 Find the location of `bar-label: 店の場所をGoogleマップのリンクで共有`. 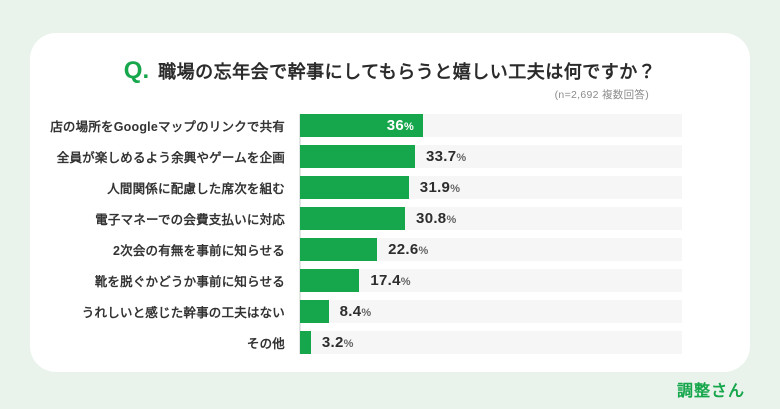

bar-label: 店の場所をGoogleマップのリンクで共有 is located at coordinates (167, 127).